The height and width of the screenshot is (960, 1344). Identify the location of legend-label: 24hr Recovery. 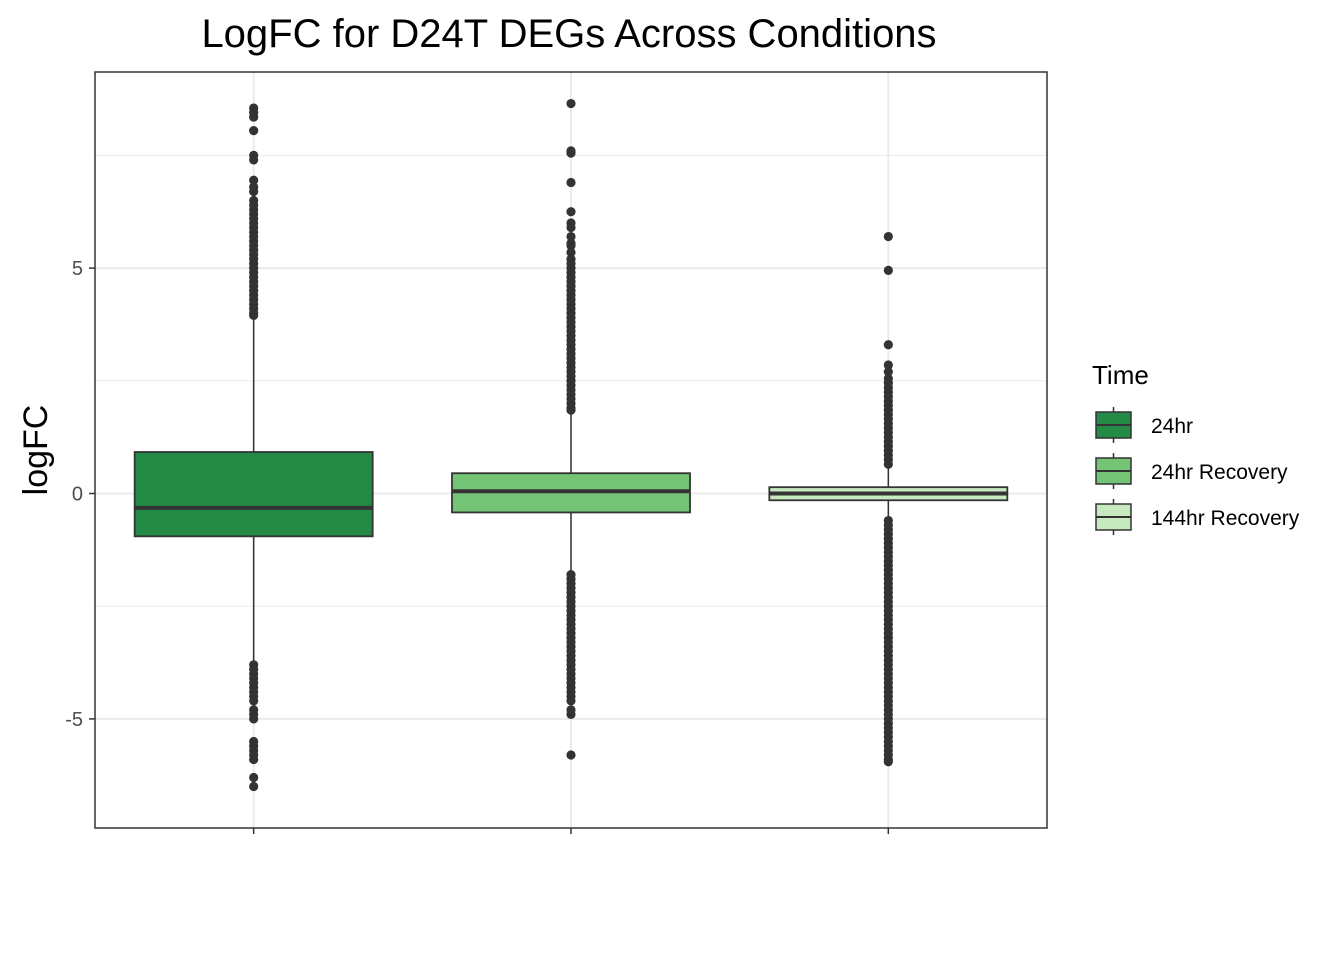
(1219, 472).